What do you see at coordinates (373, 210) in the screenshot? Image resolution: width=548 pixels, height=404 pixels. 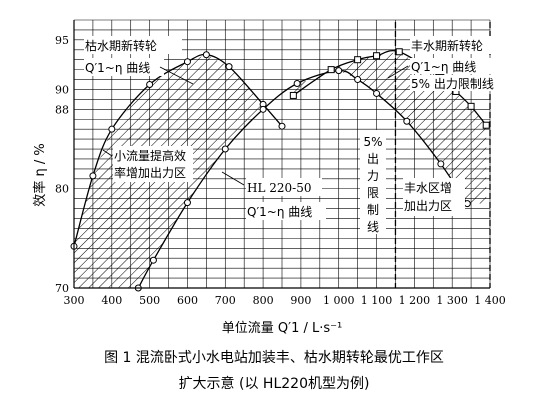 I see `vertical-label-char: 制` at bounding box center [373, 210].